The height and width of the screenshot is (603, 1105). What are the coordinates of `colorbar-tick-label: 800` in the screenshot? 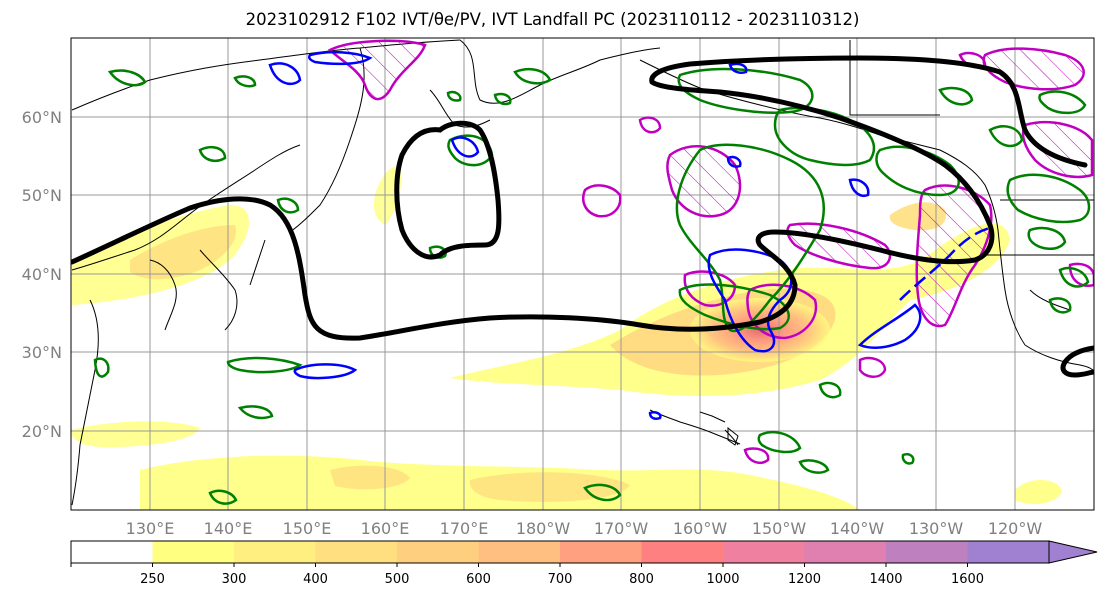 It's located at (641, 579).